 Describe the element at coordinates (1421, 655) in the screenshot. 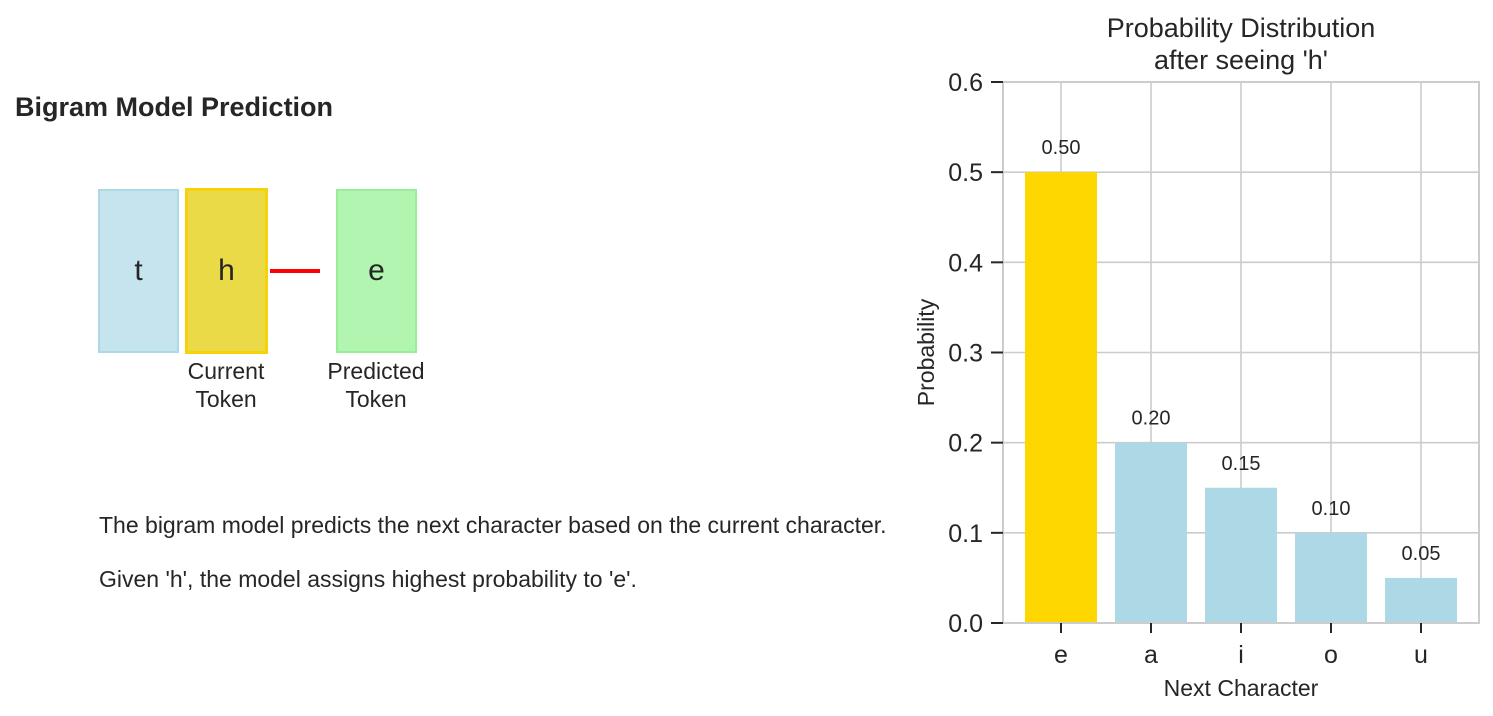

I see `x-tick-label-u: u` at that location.